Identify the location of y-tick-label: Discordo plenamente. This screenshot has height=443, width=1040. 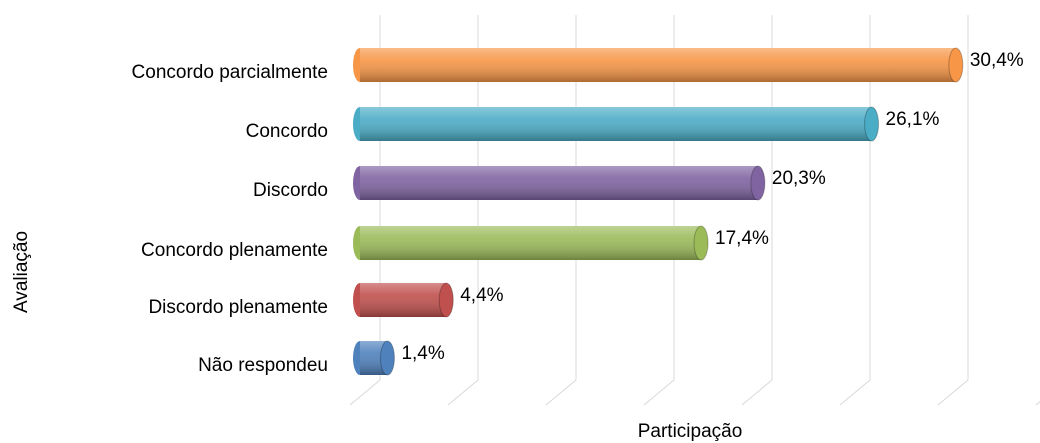
(238, 307).